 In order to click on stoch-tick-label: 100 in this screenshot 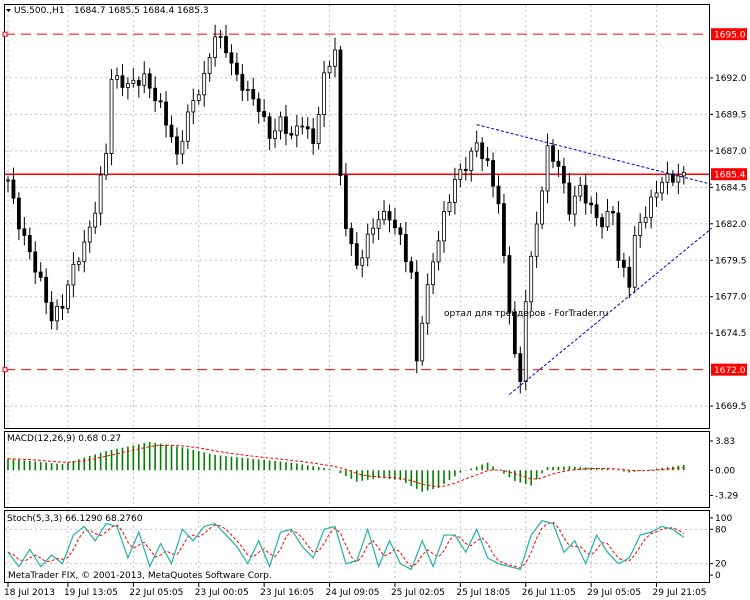, I will do `click(723, 519)`.